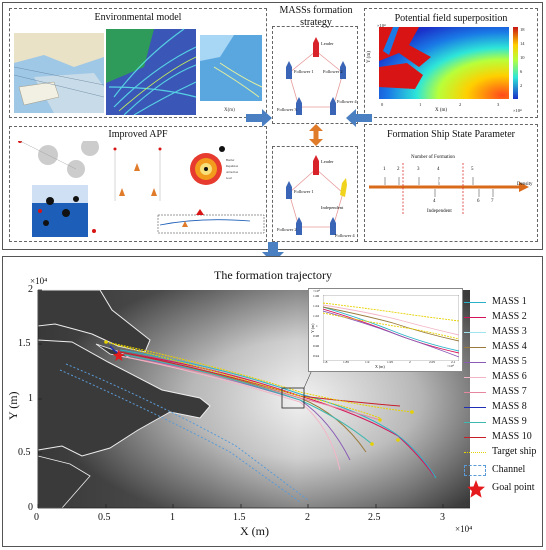  I want to click on inset-xtick-2: 1.9, so click(367, 362).